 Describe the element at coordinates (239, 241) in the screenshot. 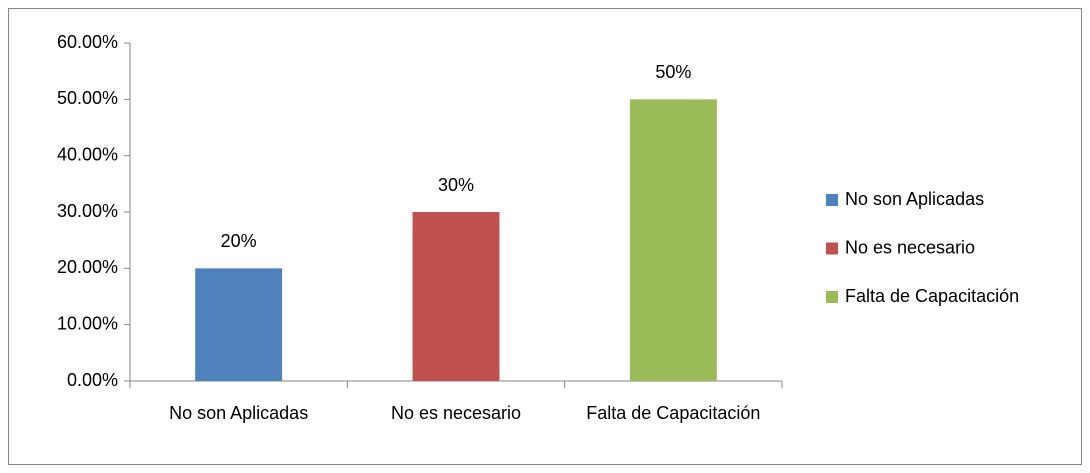

I see `data-label: 20%` at that location.